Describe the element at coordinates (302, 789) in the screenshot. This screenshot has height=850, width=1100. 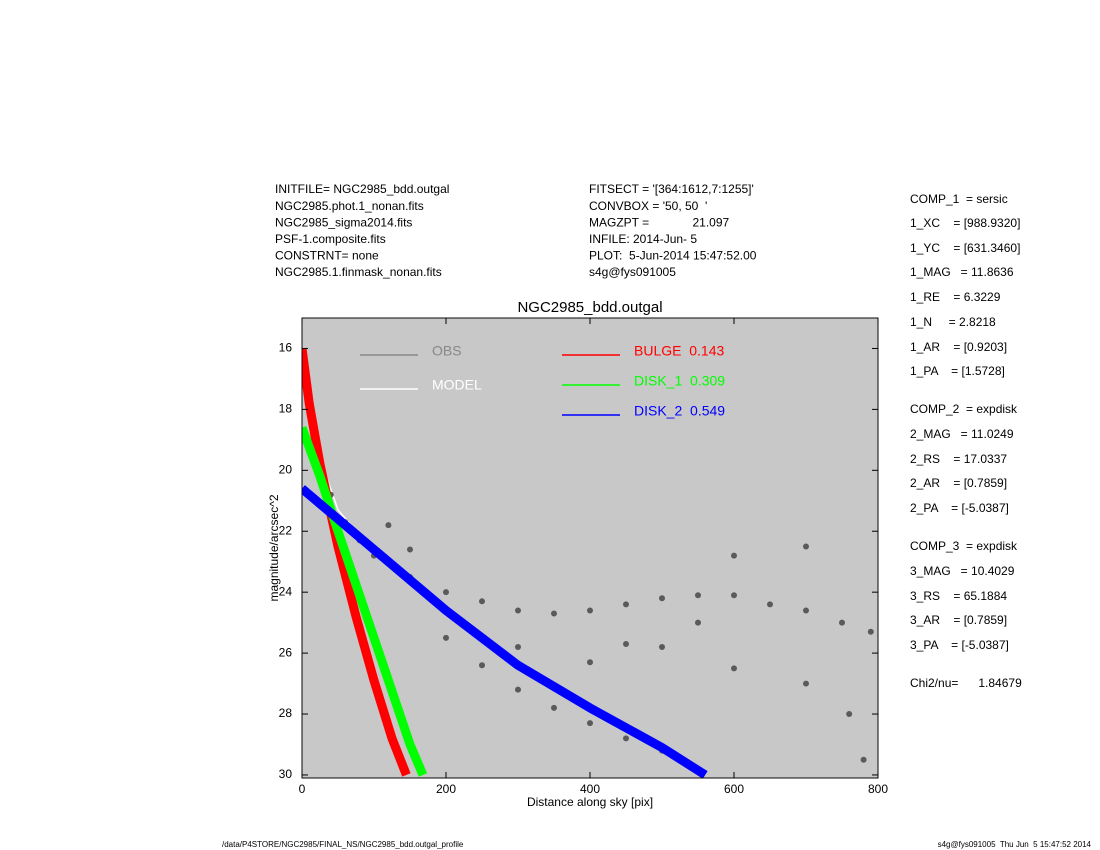
I see `x-tick-label: 0` at that location.